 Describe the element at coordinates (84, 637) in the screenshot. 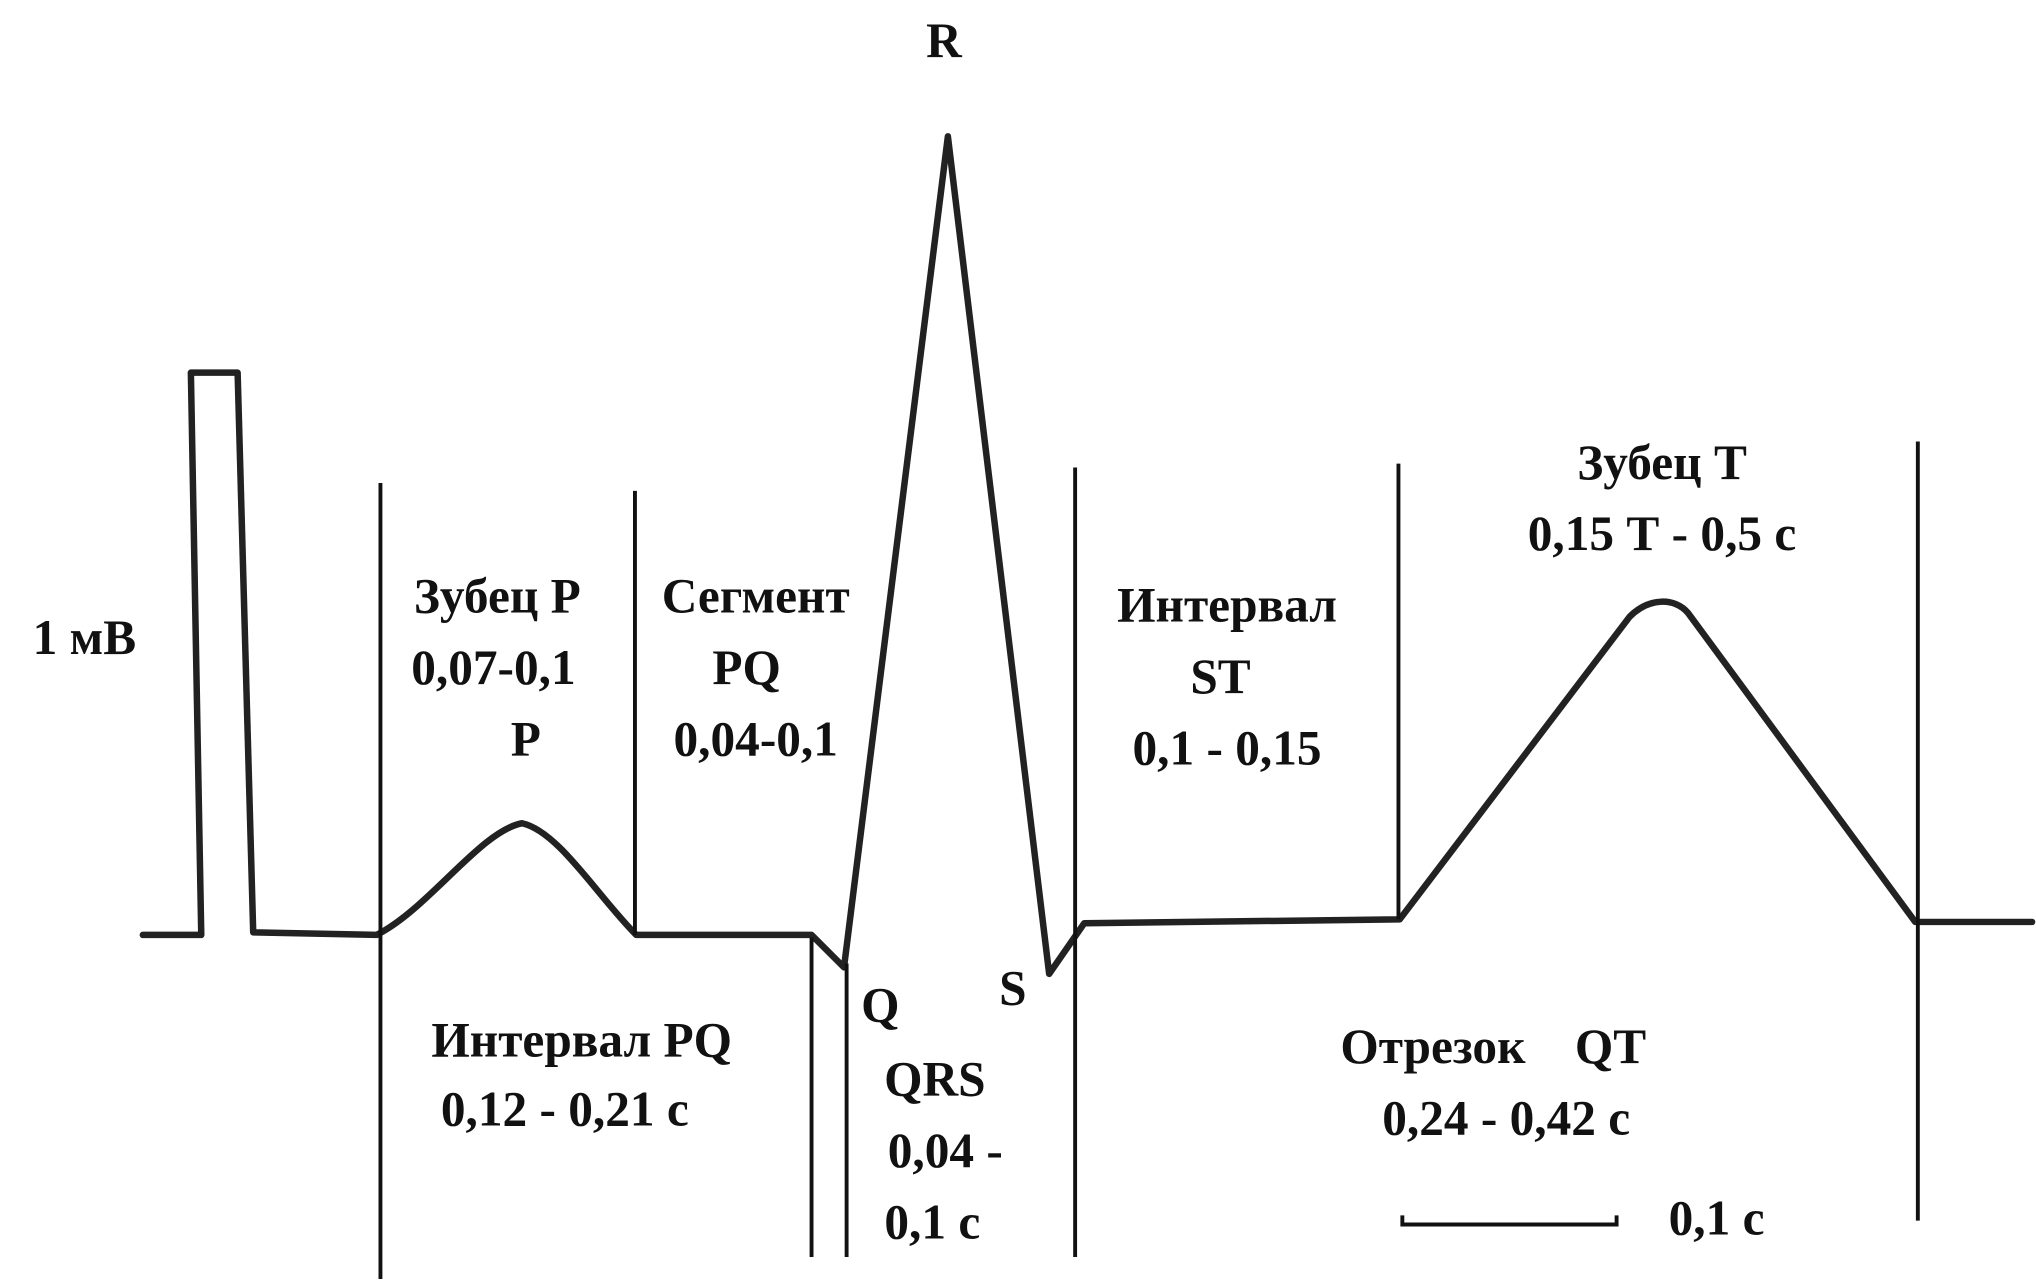

I see `label: 1 мВ` at that location.